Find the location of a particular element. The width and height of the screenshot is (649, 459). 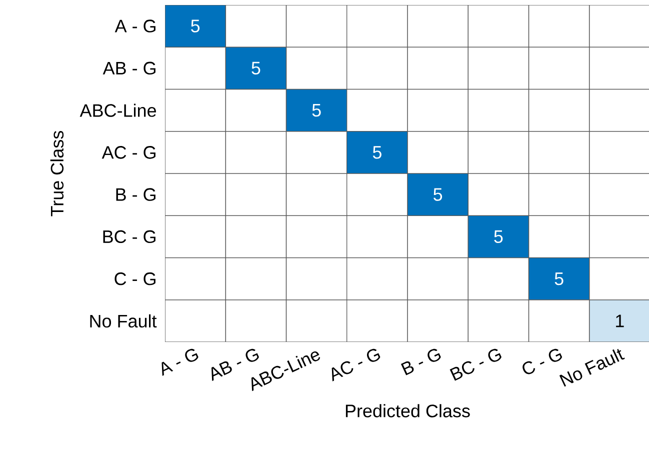

y-tick-label: AC - G is located at coordinates (129, 152).